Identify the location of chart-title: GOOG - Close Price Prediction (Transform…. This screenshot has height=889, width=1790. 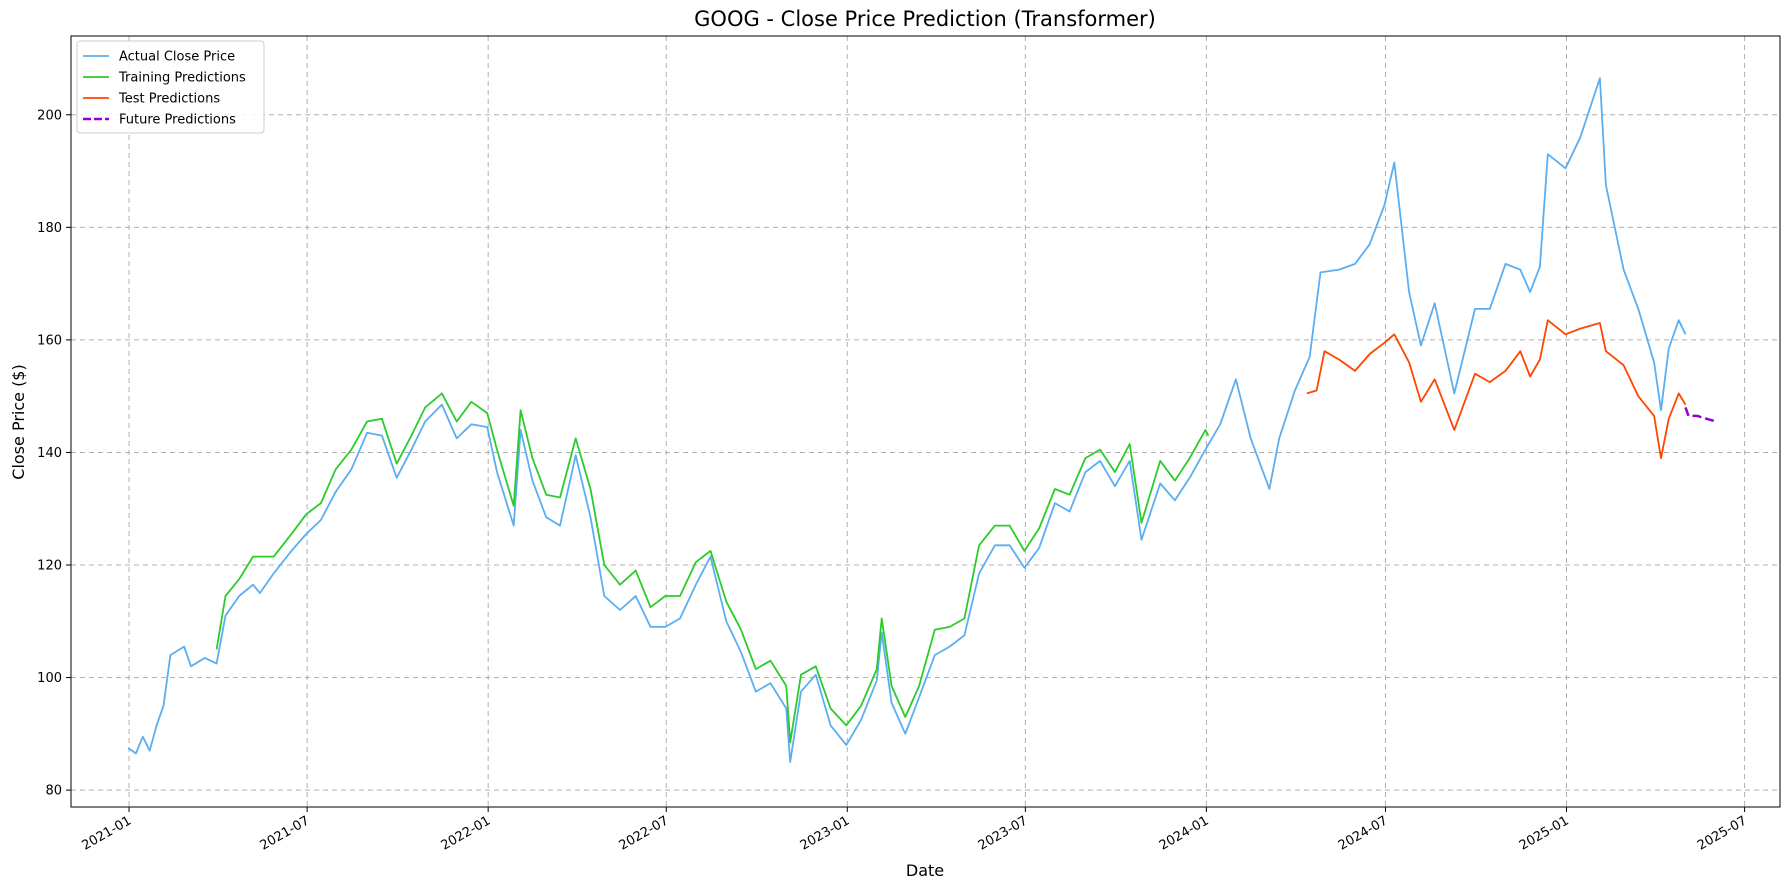
(925, 19).